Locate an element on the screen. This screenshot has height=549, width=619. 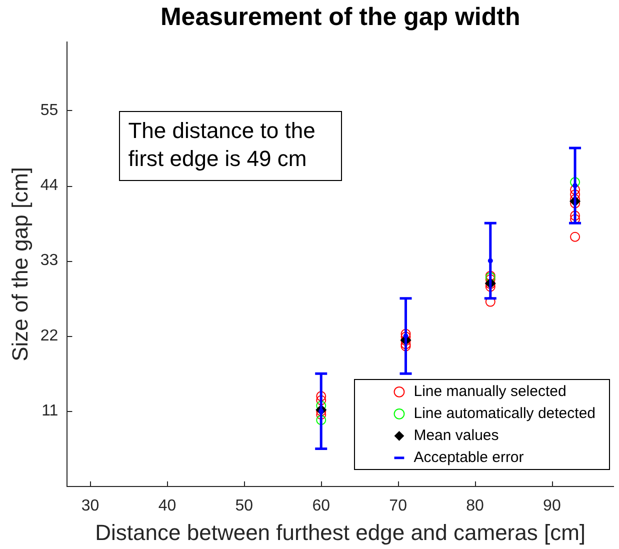
y-tick-label: 11 is located at coordinates (50, 411).